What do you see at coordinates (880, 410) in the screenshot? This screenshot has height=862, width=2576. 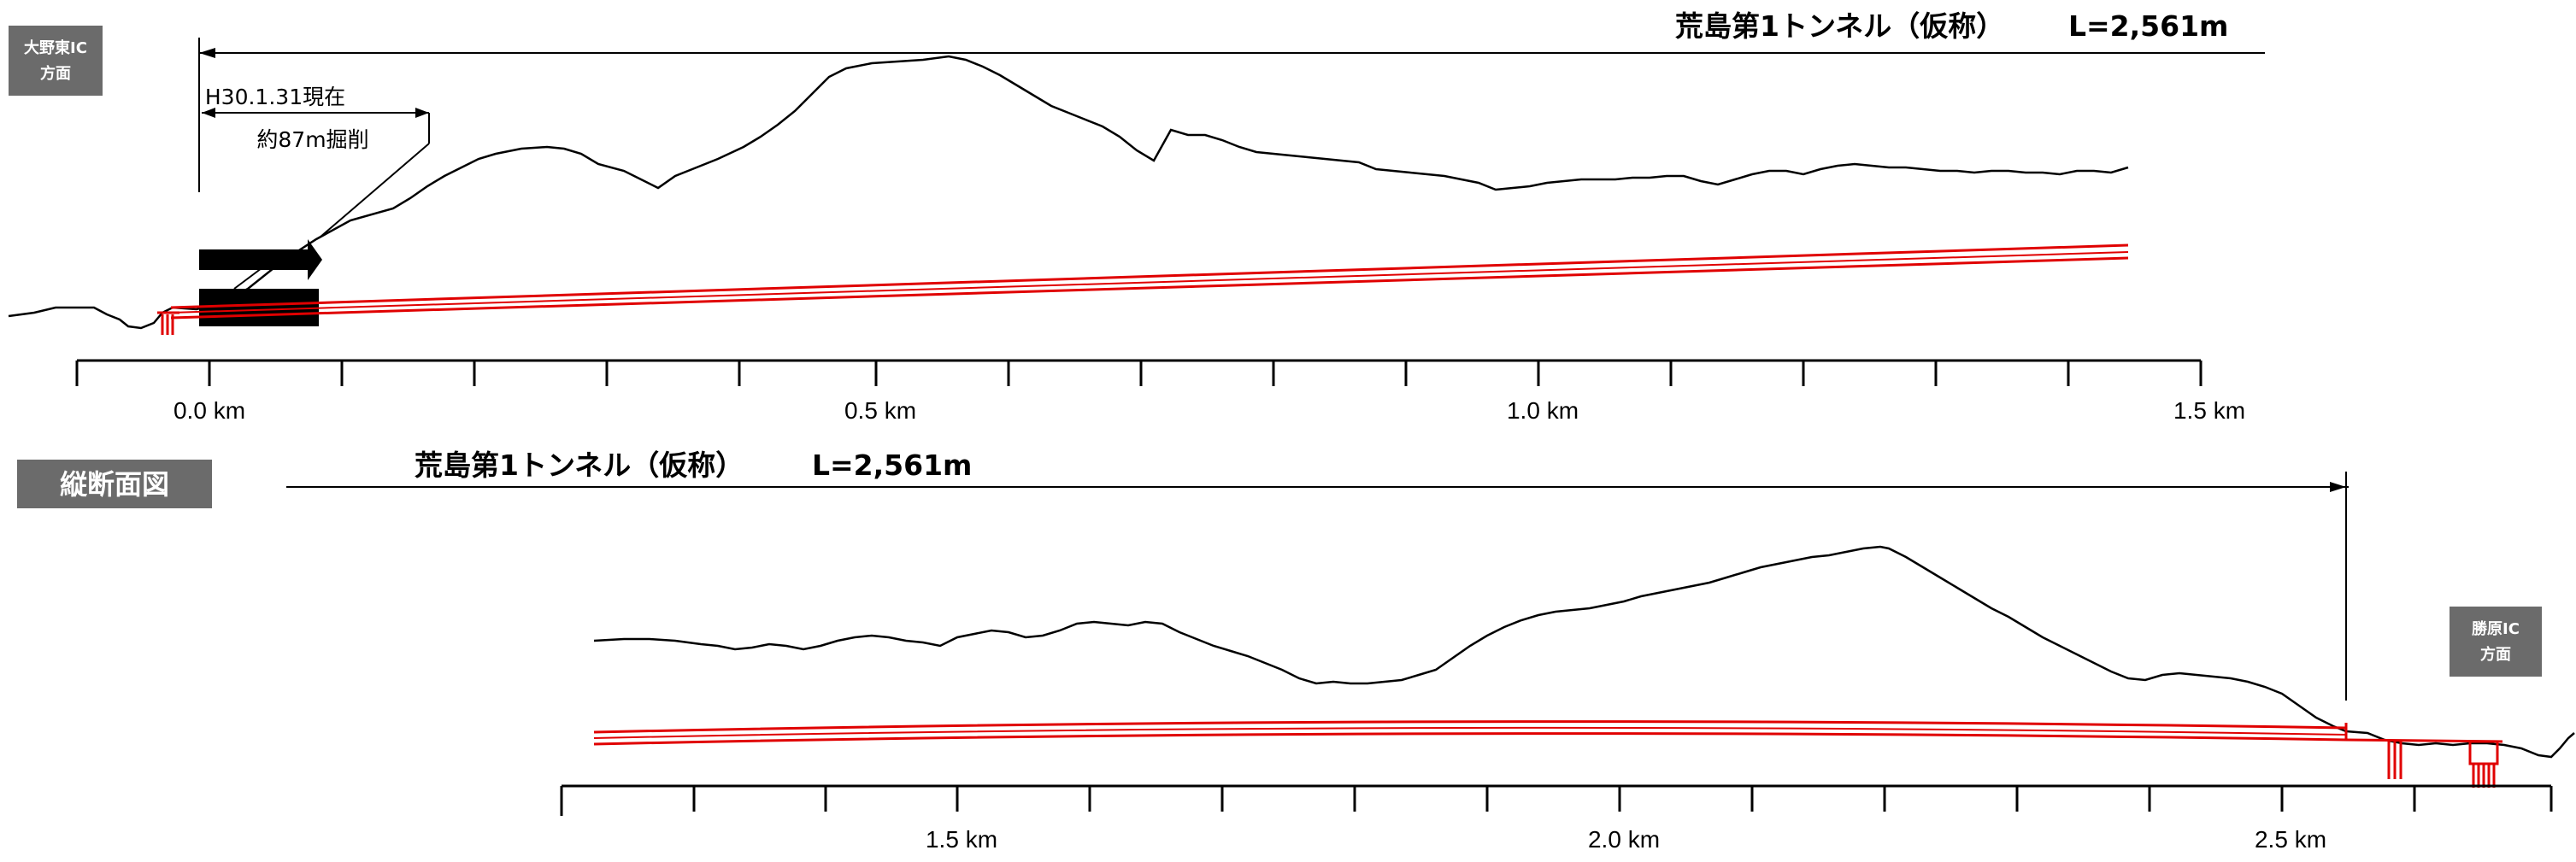 I see `tick-label-top-1: 0.5 km` at bounding box center [880, 410].